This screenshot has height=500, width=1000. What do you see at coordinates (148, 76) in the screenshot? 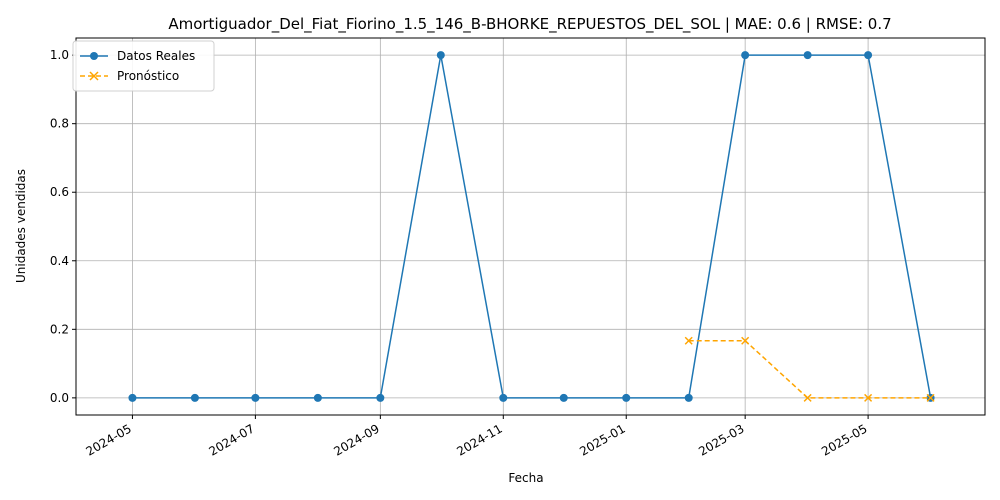
I see `legend-label-pronostico: Pronóstico` at bounding box center [148, 76].